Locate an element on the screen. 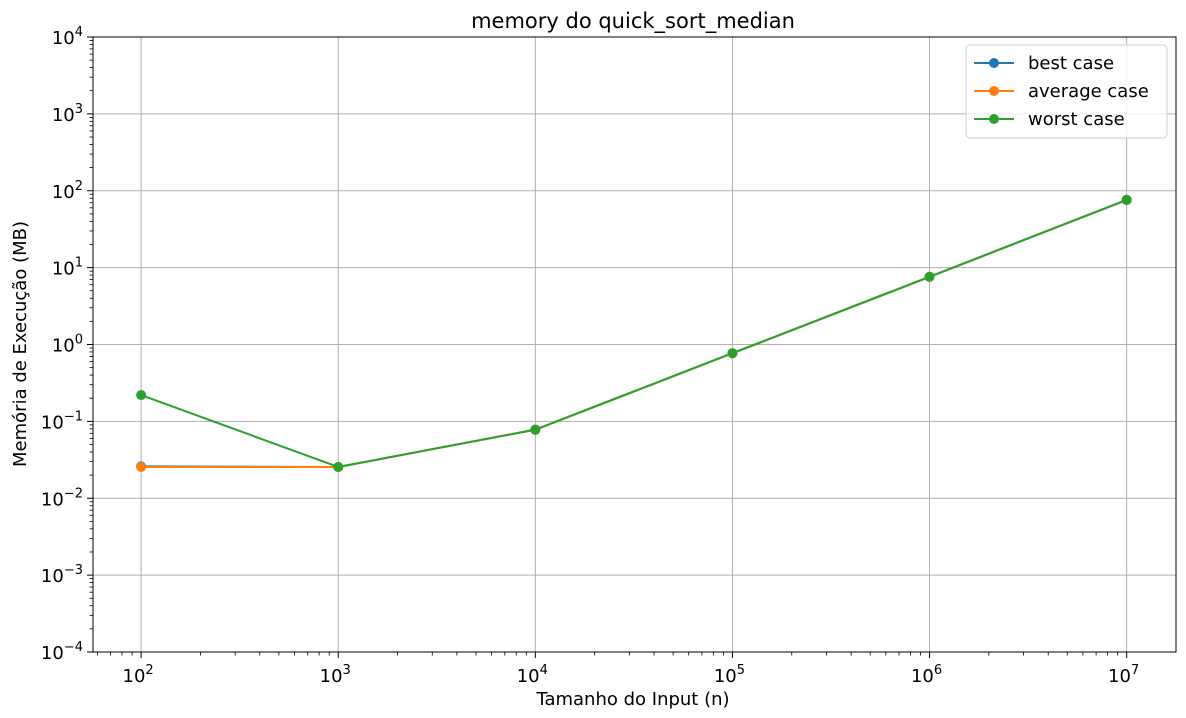 Image resolution: width=1186 pixels, height=718 pixels. chart-title: memory do quick_sort_median is located at coordinates (633, 21).